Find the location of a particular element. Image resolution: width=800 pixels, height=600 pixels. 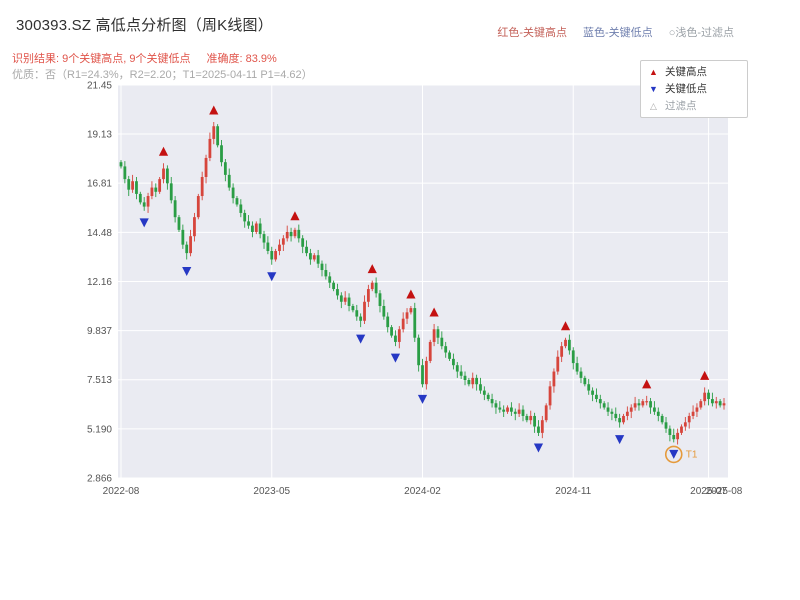

recognition-result-line: 识别结果: 9个关键高点, 9个关键低点 准确度: 83.9% is located at coordinates (144, 58).